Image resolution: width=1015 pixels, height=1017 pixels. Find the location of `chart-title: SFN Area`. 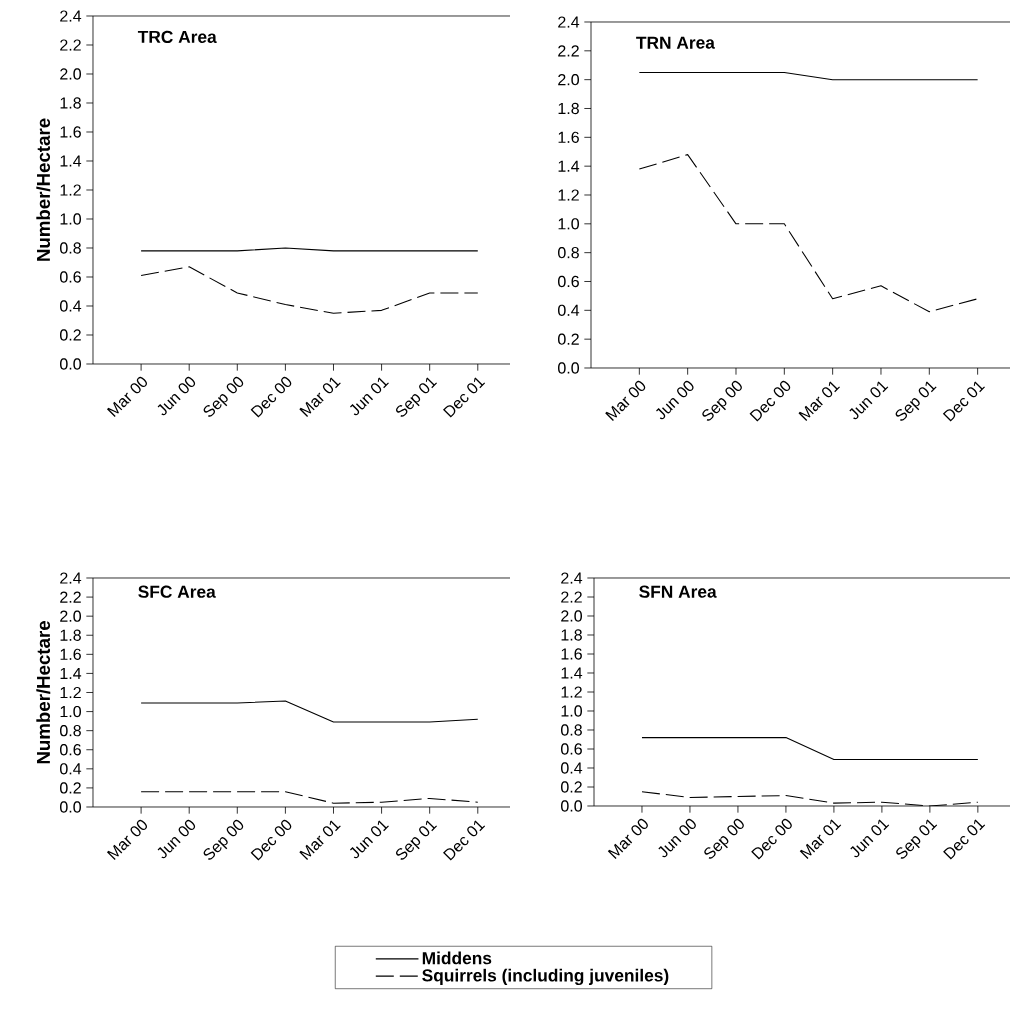

chart-title: SFN Area is located at coordinates (678, 591).